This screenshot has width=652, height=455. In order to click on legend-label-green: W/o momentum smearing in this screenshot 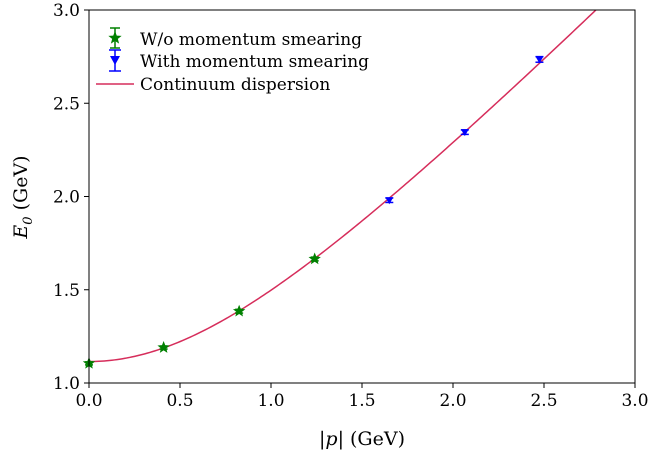, I will do `click(251, 40)`.